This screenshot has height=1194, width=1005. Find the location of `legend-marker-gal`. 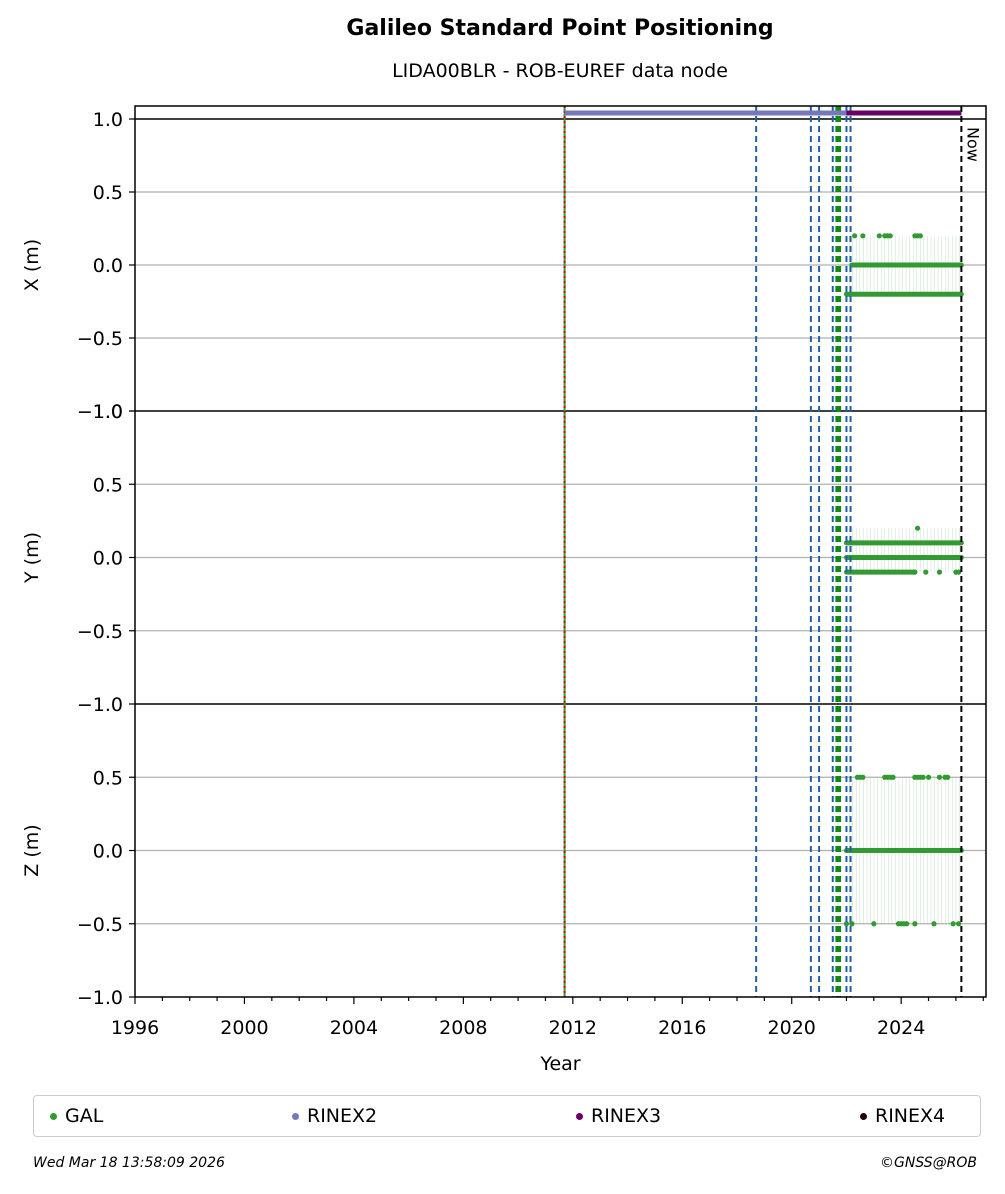

legend-marker-gal is located at coordinates (53, 1116).